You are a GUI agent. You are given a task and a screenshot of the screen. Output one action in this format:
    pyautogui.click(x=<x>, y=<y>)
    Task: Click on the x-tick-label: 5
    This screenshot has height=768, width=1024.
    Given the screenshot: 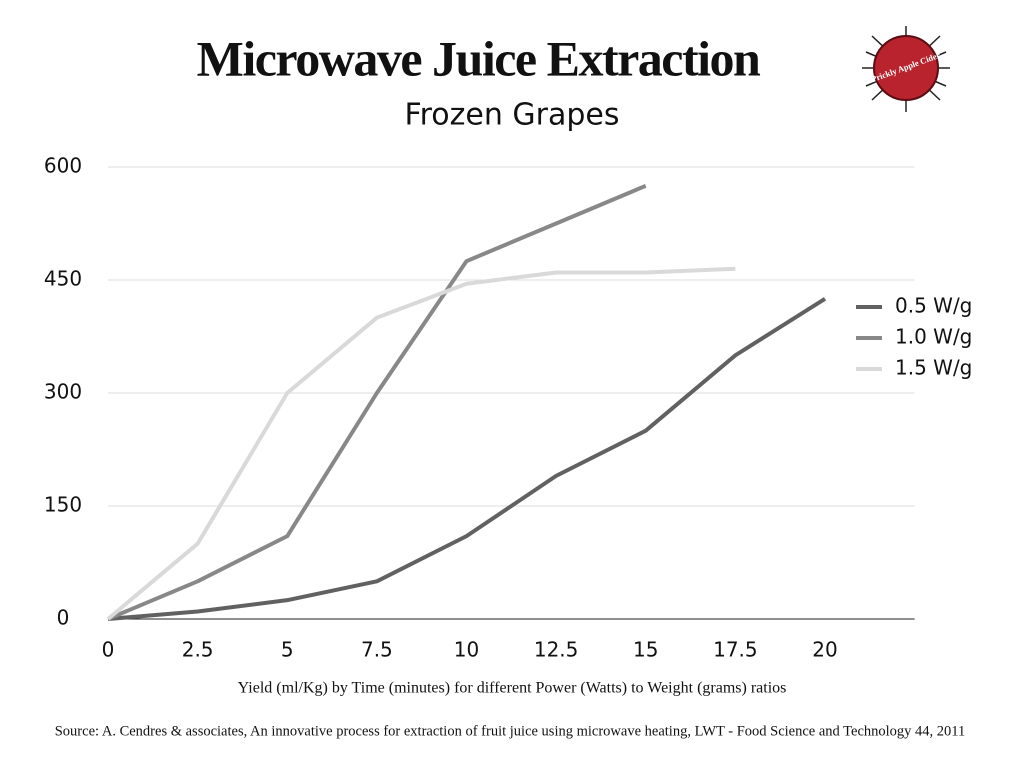 What is the action you would take?
    pyautogui.click(x=287, y=650)
    